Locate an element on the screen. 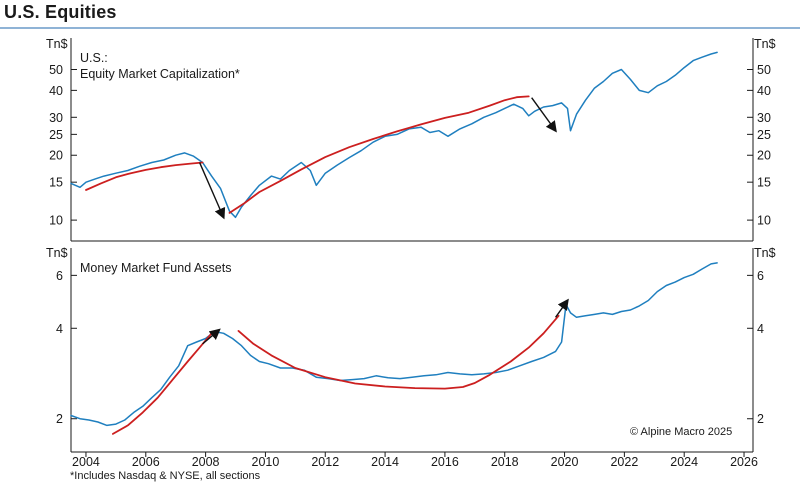 The image size is (800, 485). xtick-label: 2016 is located at coordinates (445, 462).